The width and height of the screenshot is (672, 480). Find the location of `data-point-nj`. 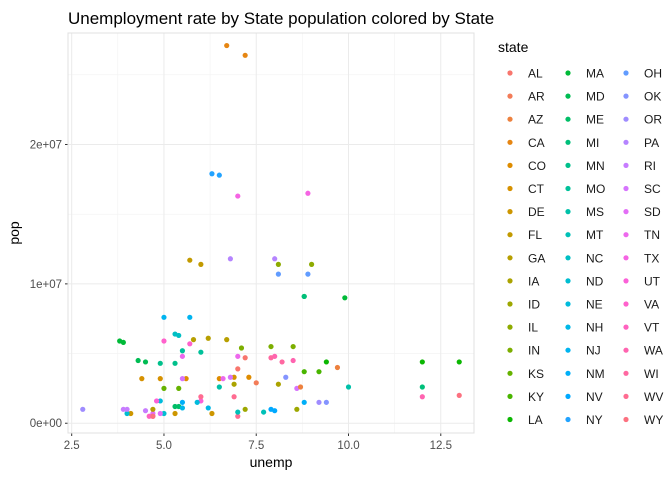

data-point-nj is located at coordinates (190, 317).